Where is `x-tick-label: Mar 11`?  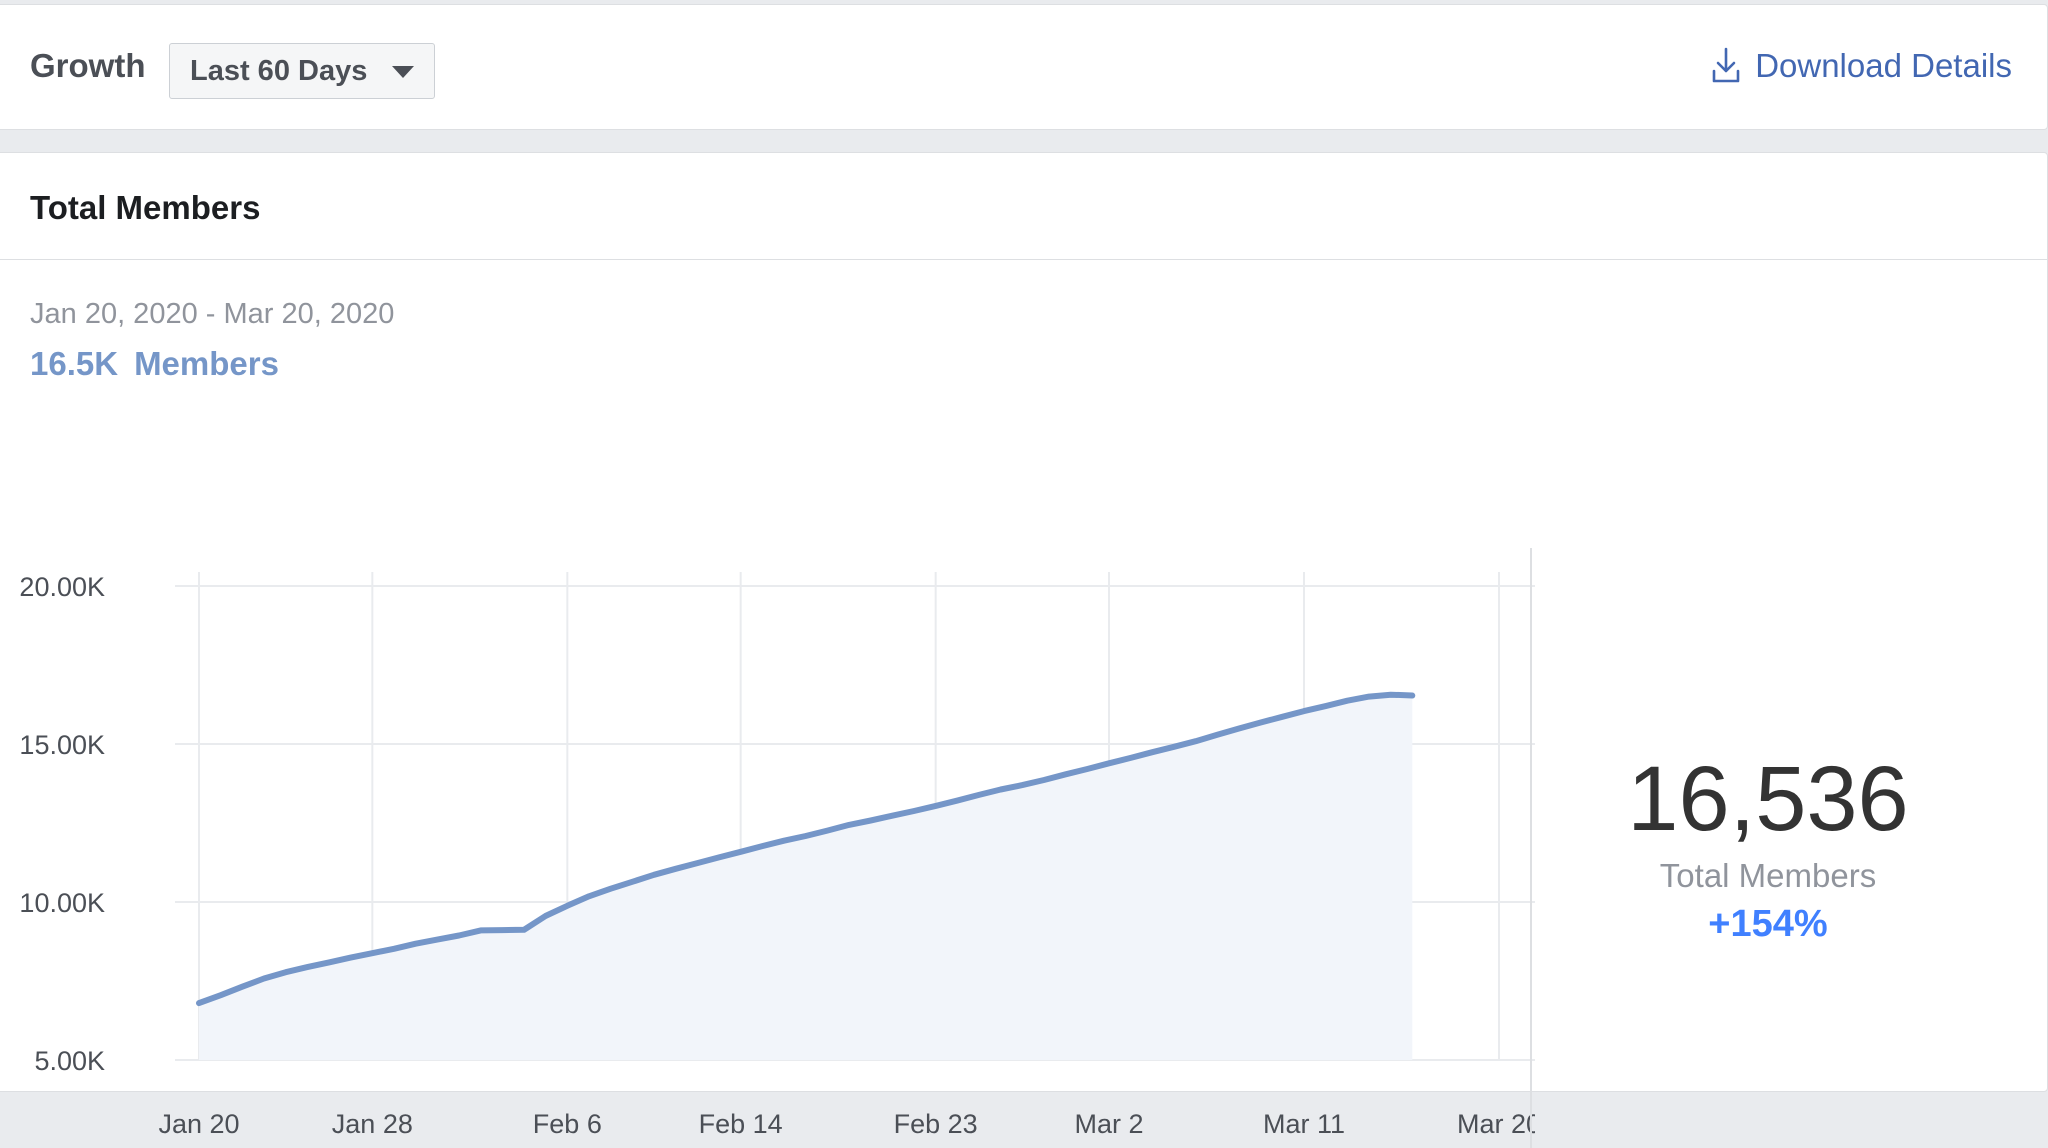 x-tick-label: Mar 11 is located at coordinates (1304, 1124).